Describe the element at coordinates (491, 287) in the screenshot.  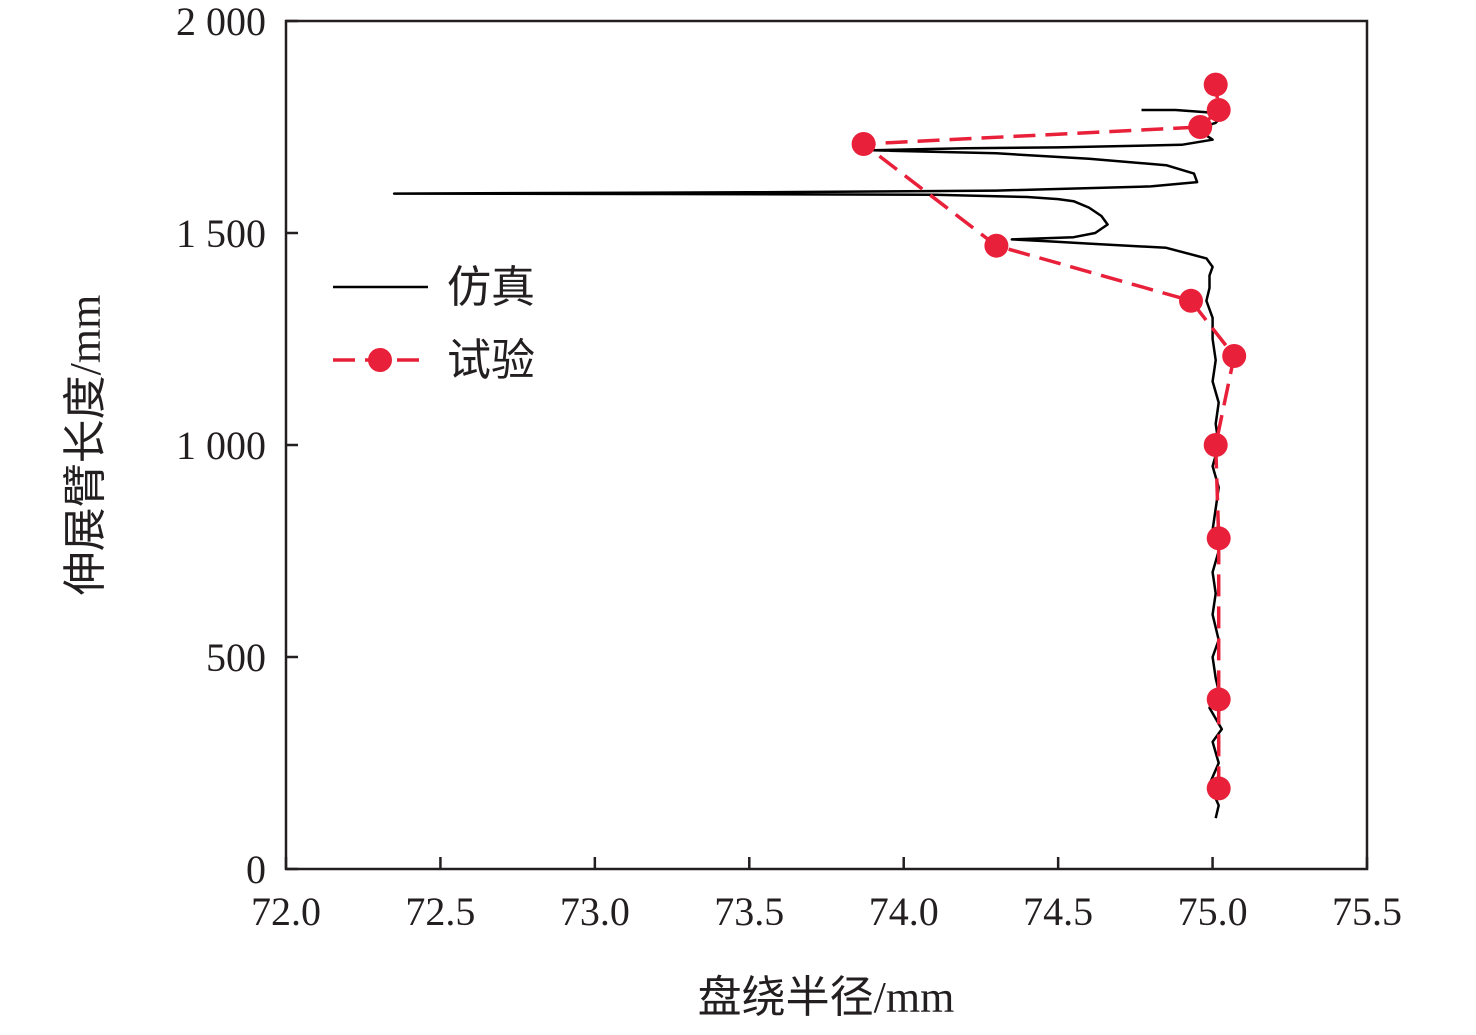
I see `legend-label-simulation: 仿真` at that location.